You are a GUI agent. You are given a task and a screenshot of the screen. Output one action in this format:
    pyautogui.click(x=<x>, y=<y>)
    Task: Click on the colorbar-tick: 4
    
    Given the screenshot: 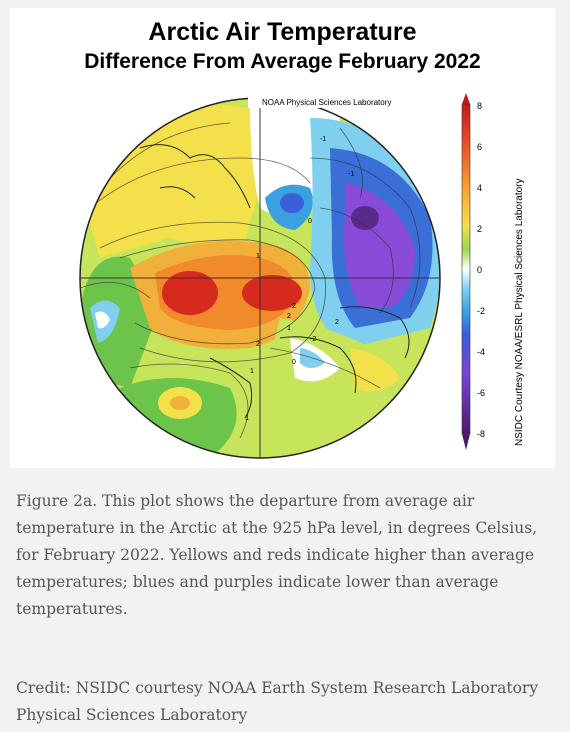 What is the action you would take?
    pyautogui.click(x=479, y=188)
    